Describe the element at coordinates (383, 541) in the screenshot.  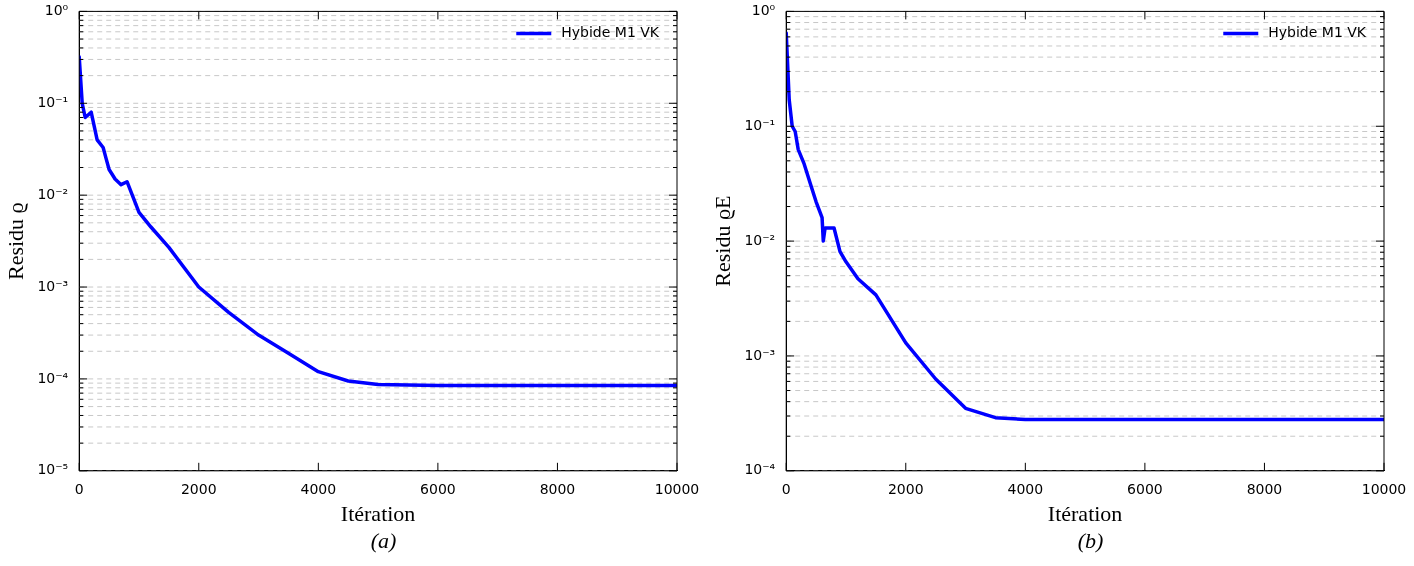
I see `text: (a)` at that location.